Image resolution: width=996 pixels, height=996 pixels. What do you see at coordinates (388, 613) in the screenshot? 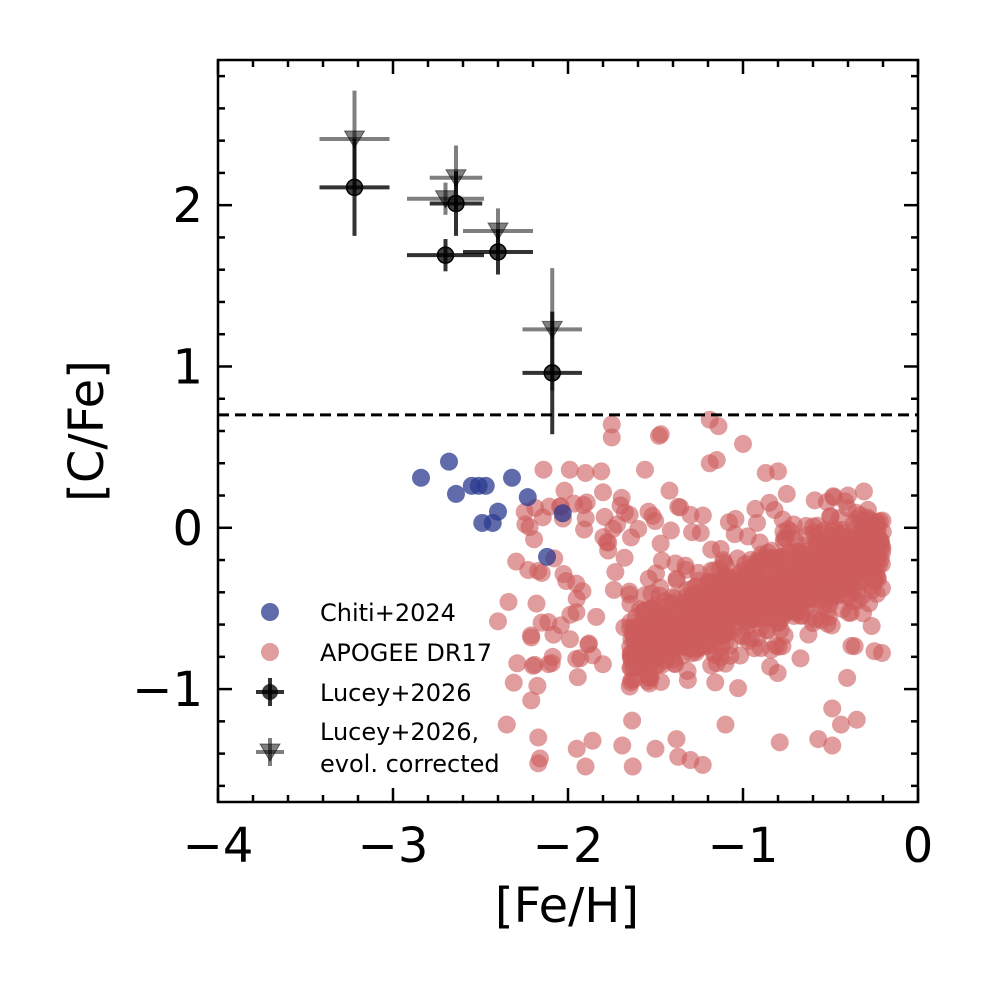
I see `legend-label-chiti: Chiti+2024` at bounding box center [388, 613].